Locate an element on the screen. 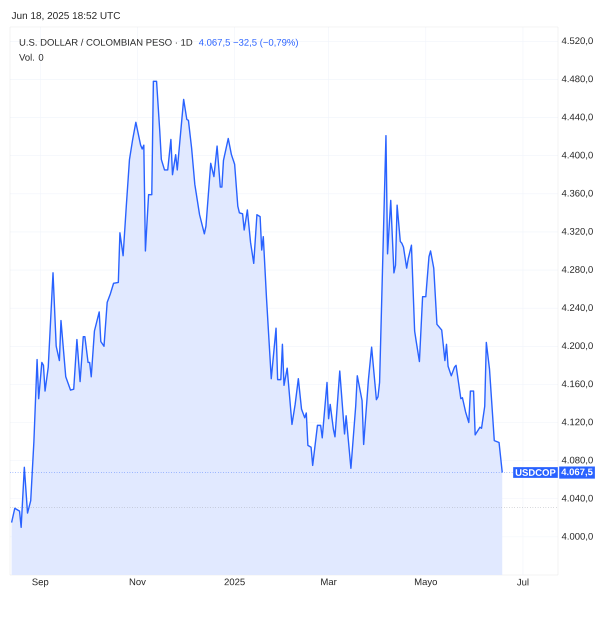  y-tick-label: 4.240,0 is located at coordinates (577, 308).